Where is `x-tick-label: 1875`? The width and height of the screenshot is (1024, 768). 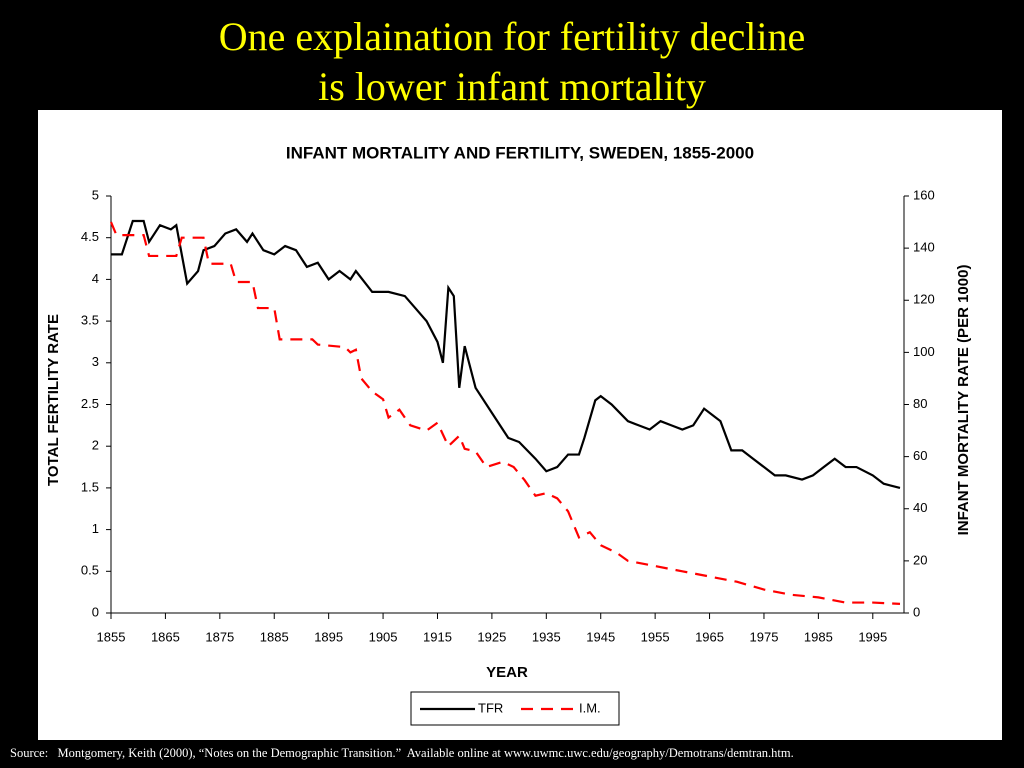 x-tick-label: 1875 is located at coordinates (219, 636).